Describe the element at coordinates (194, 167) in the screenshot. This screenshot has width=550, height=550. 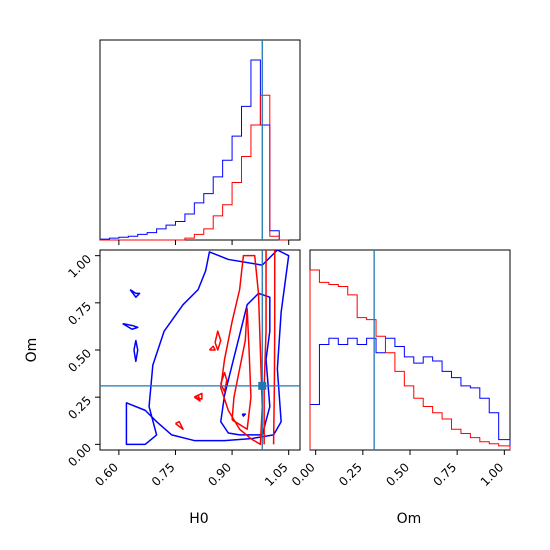
I see `hist-h0-red-series` at that location.